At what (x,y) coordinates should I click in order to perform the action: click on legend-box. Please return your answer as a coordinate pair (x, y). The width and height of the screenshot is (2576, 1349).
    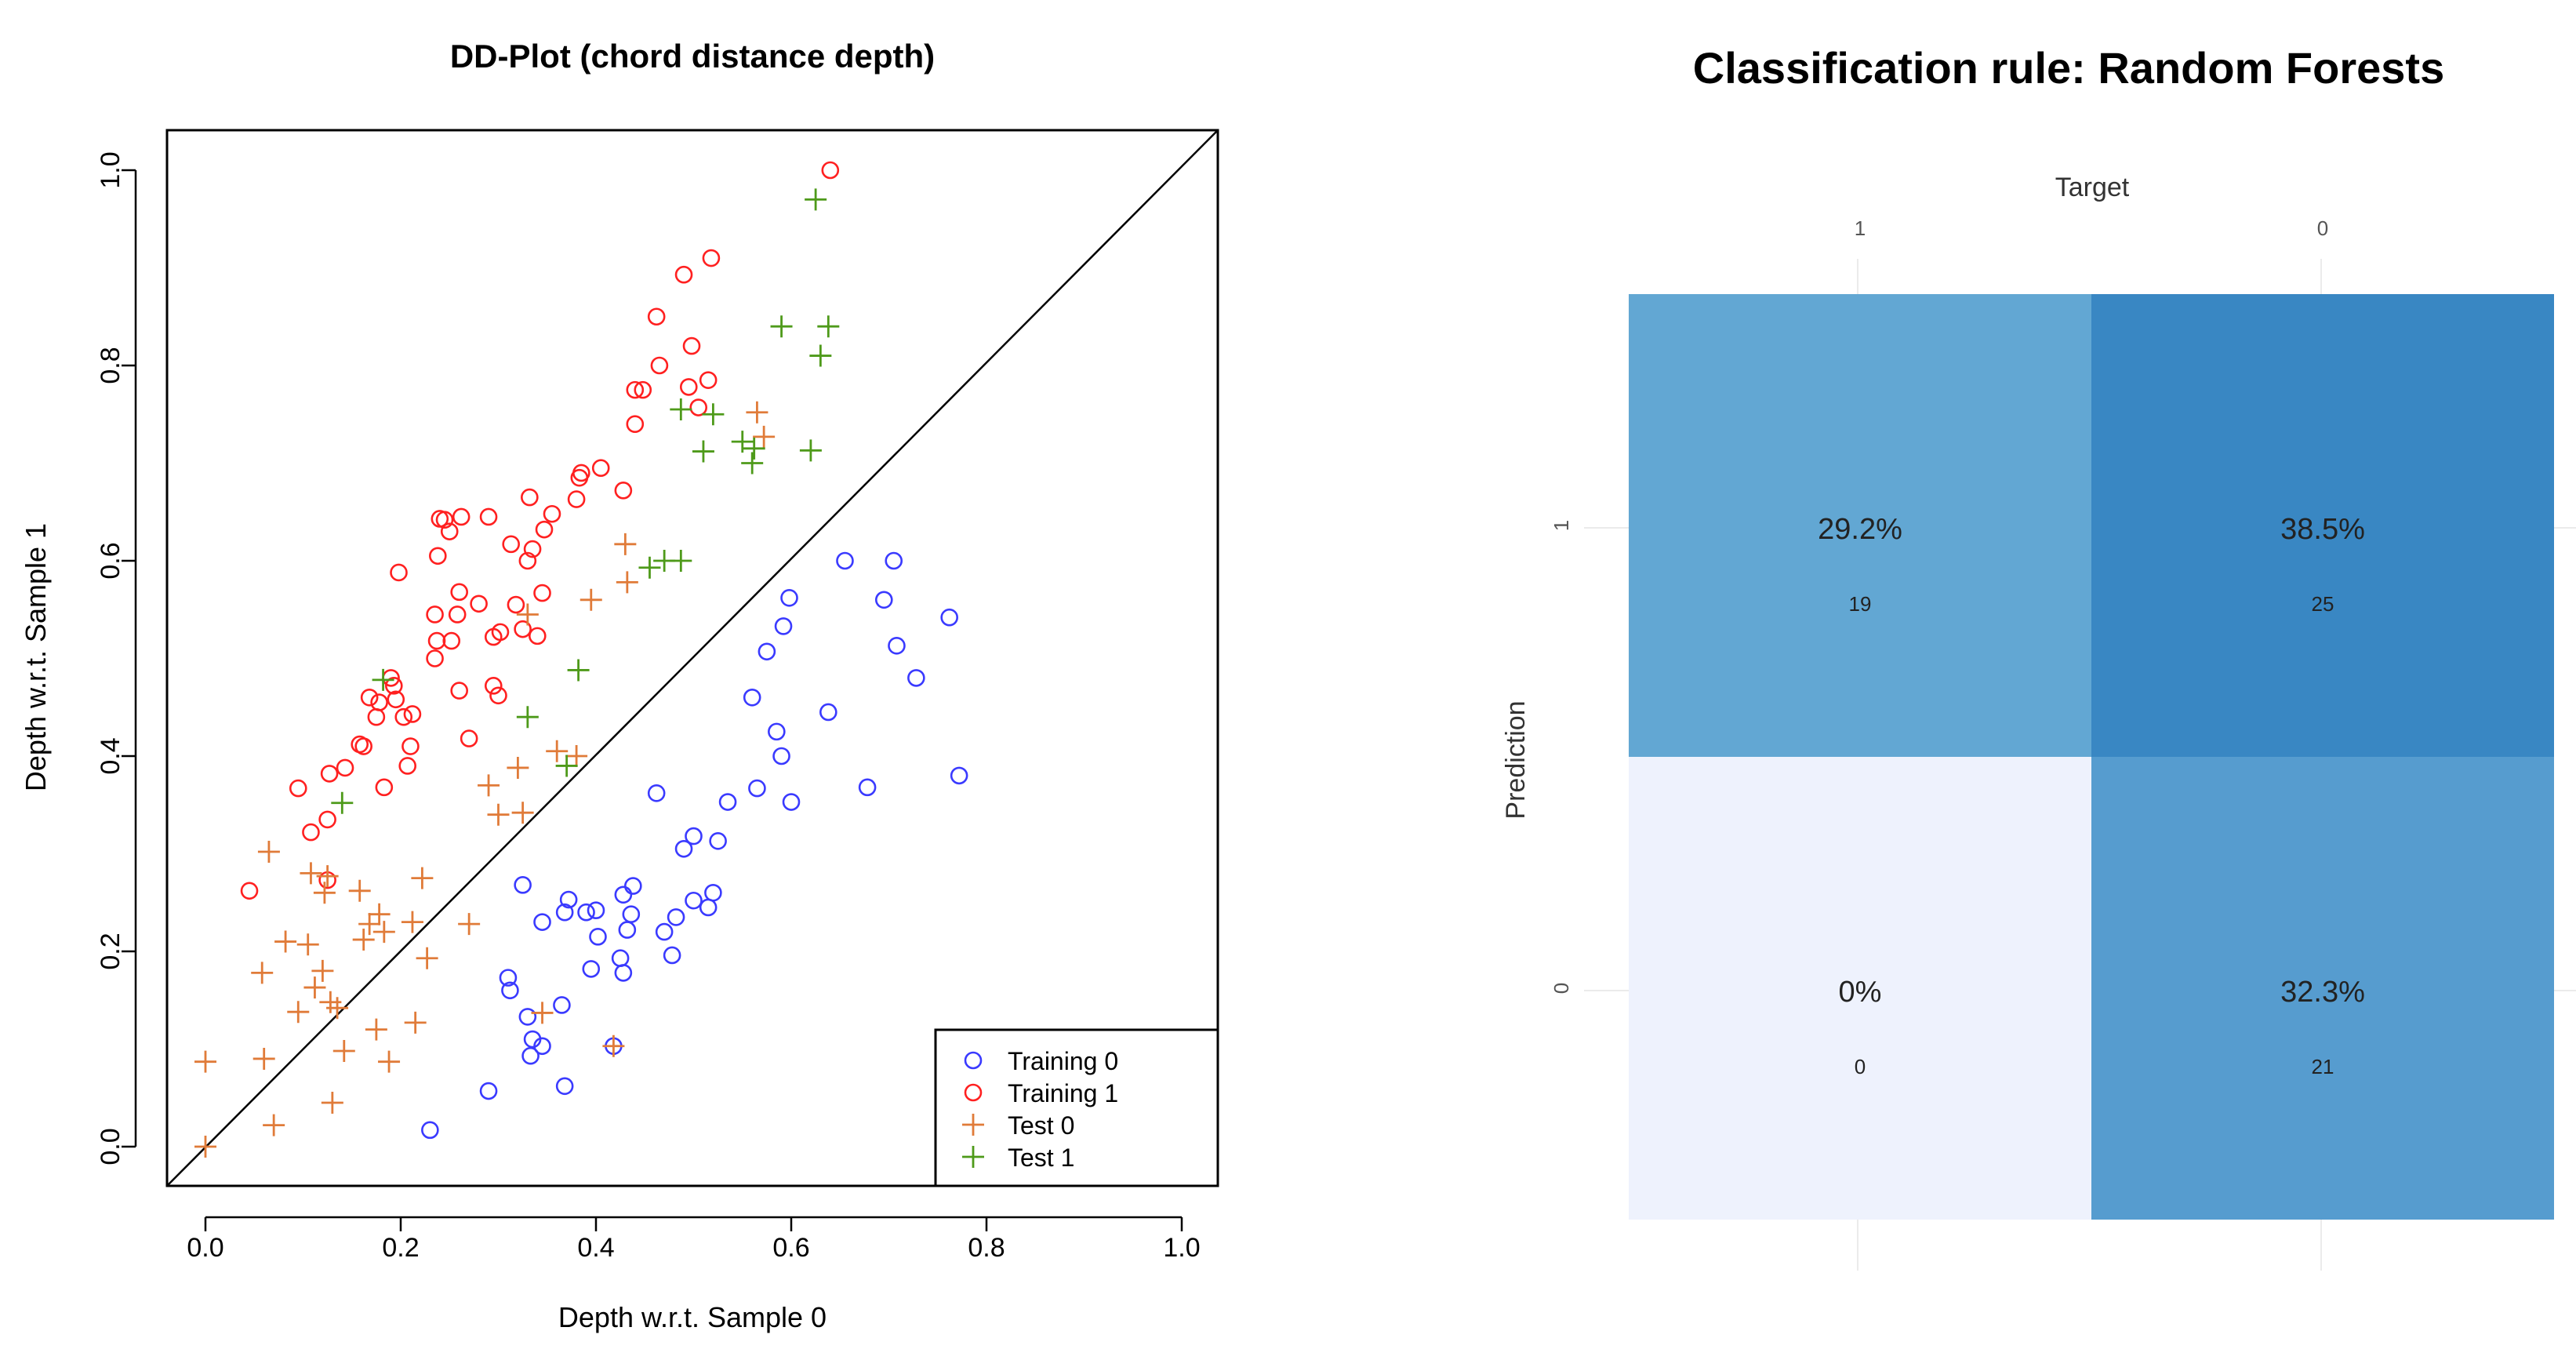
    Looking at the image, I should click on (1076, 1107).